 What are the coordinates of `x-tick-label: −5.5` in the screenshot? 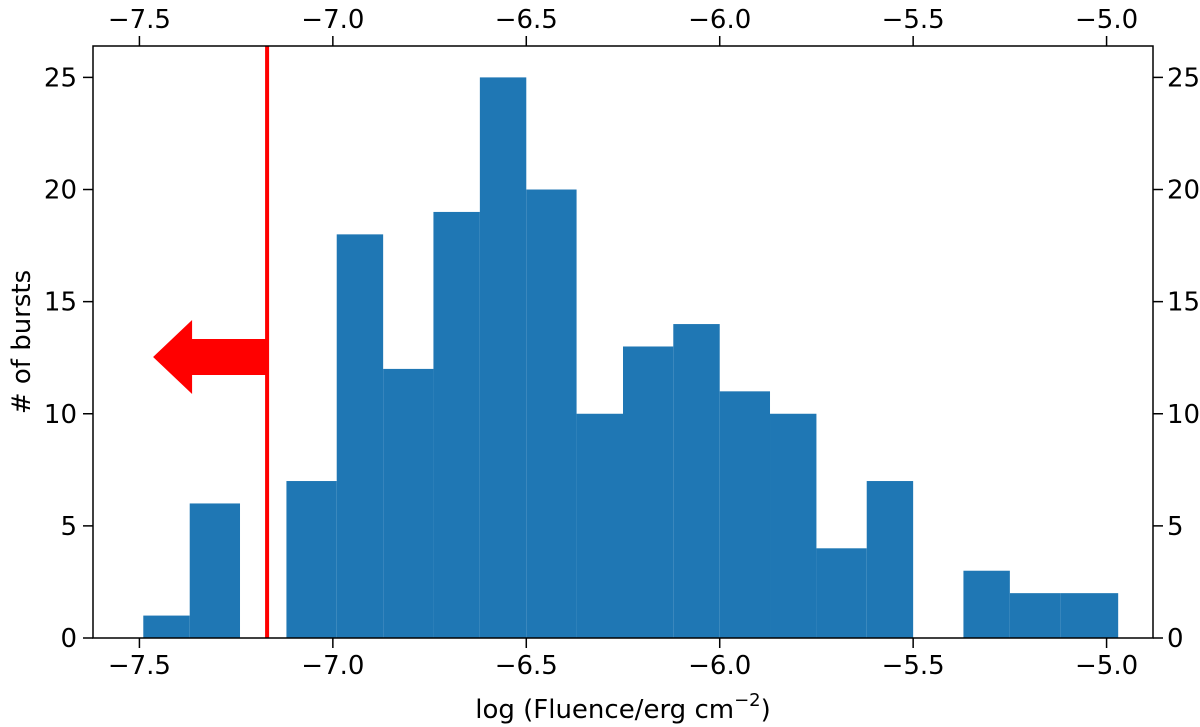 It's located at (913, 666).